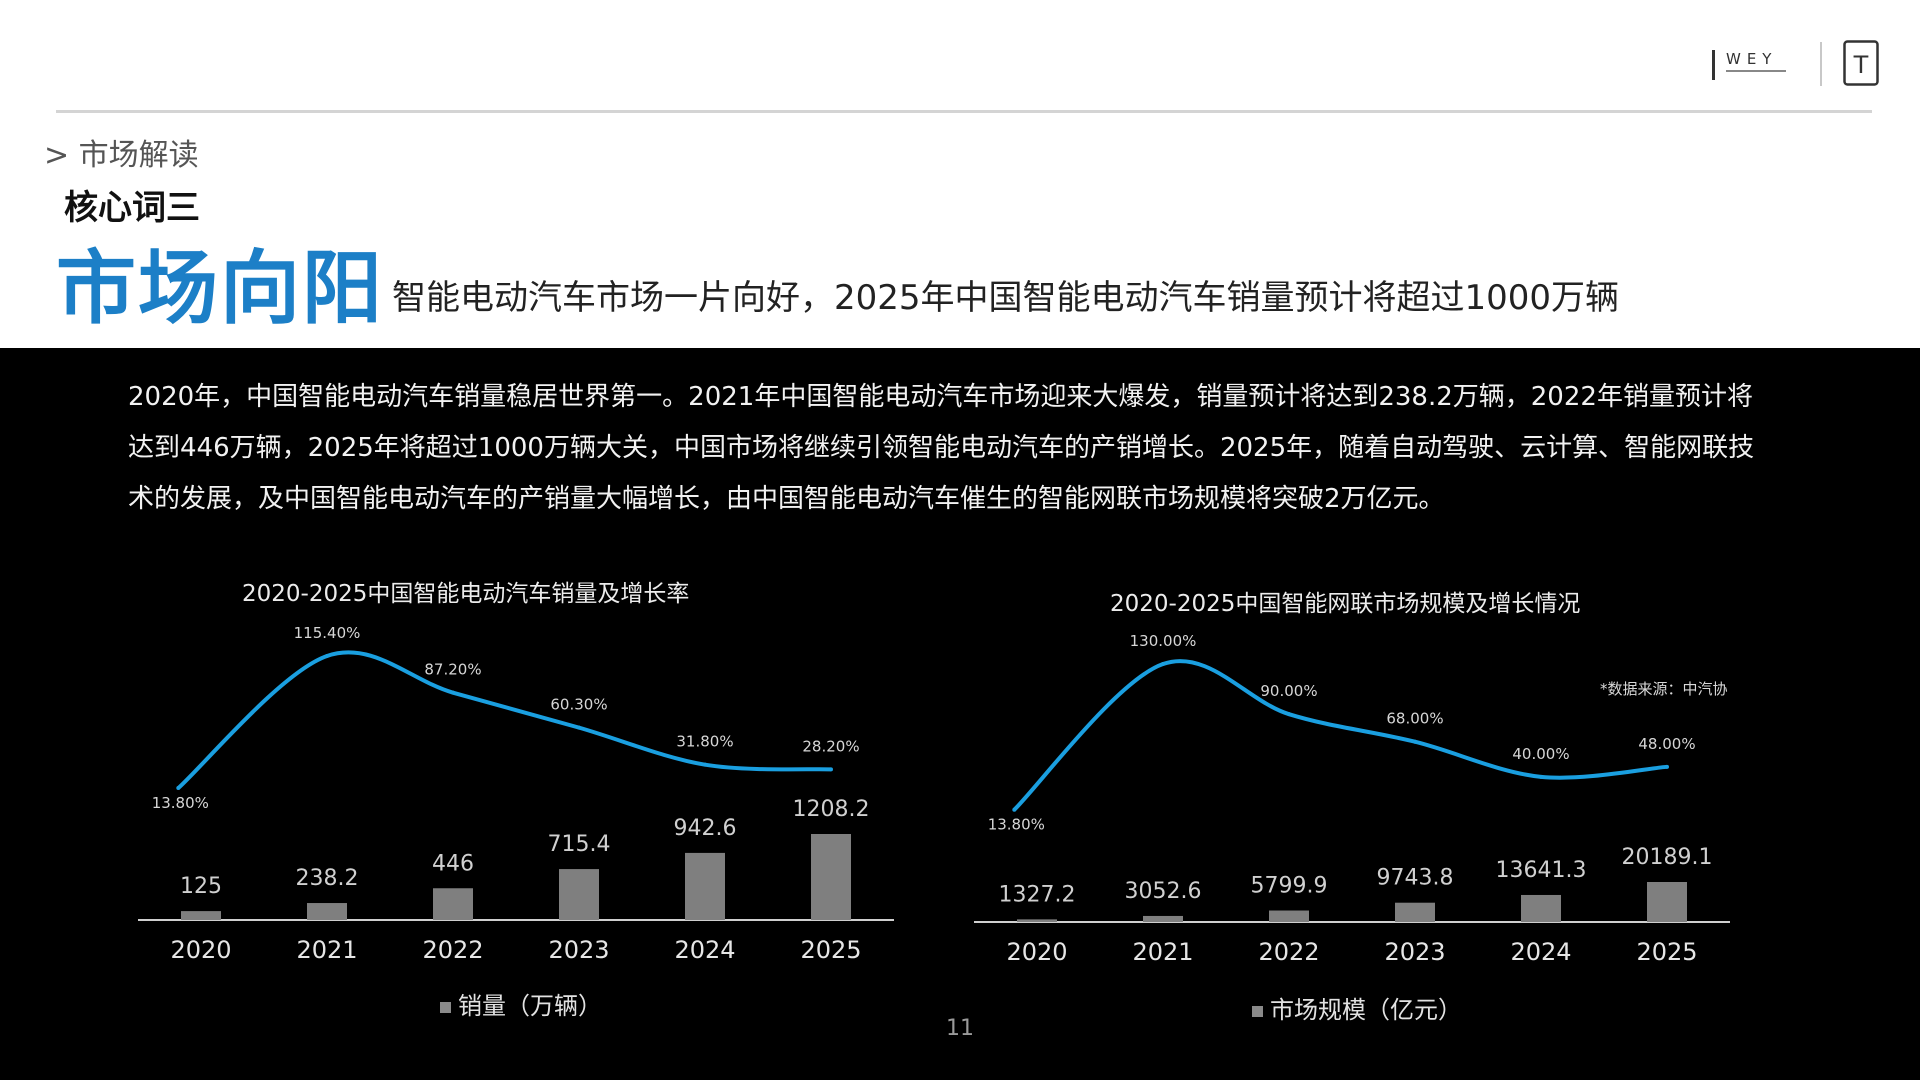 The height and width of the screenshot is (1080, 1920). Describe the element at coordinates (121, 155) in the screenshot. I see `breadcrumb: > 市场解读` at that location.